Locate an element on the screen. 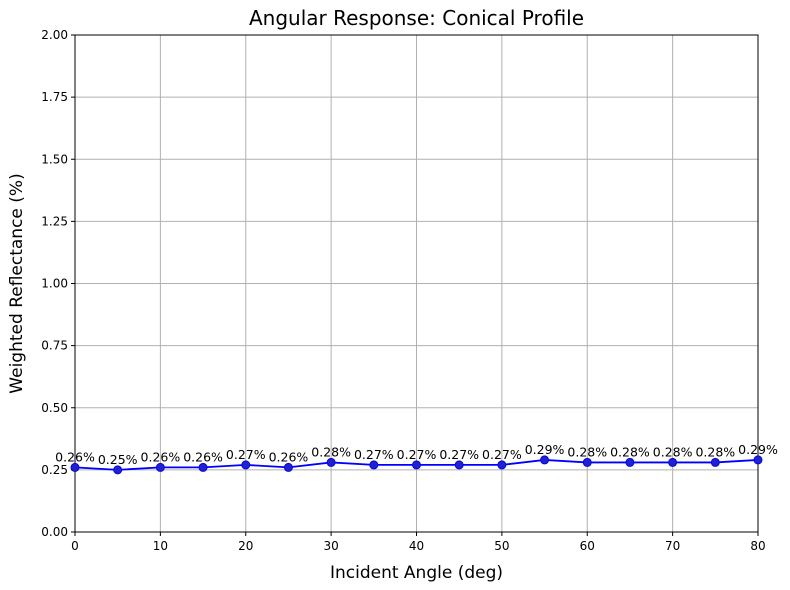  y-tick-label: 1.50 is located at coordinates (54, 159).